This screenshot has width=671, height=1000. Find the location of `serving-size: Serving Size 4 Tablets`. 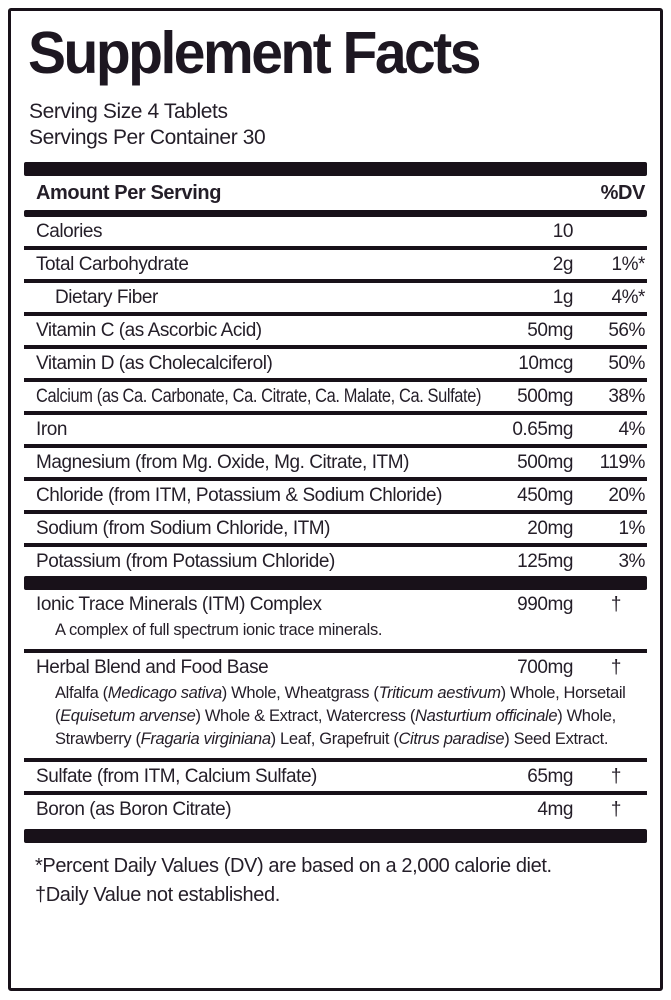

serving-size: Serving Size 4 Tablets is located at coordinates (128, 111).